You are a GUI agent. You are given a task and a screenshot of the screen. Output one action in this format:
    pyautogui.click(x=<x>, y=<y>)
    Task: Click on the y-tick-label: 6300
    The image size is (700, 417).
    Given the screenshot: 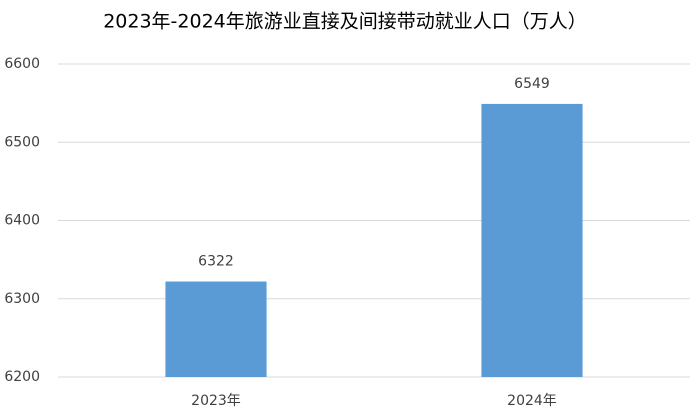 What is the action you would take?
    pyautogui.click(x=22, y=299)
    